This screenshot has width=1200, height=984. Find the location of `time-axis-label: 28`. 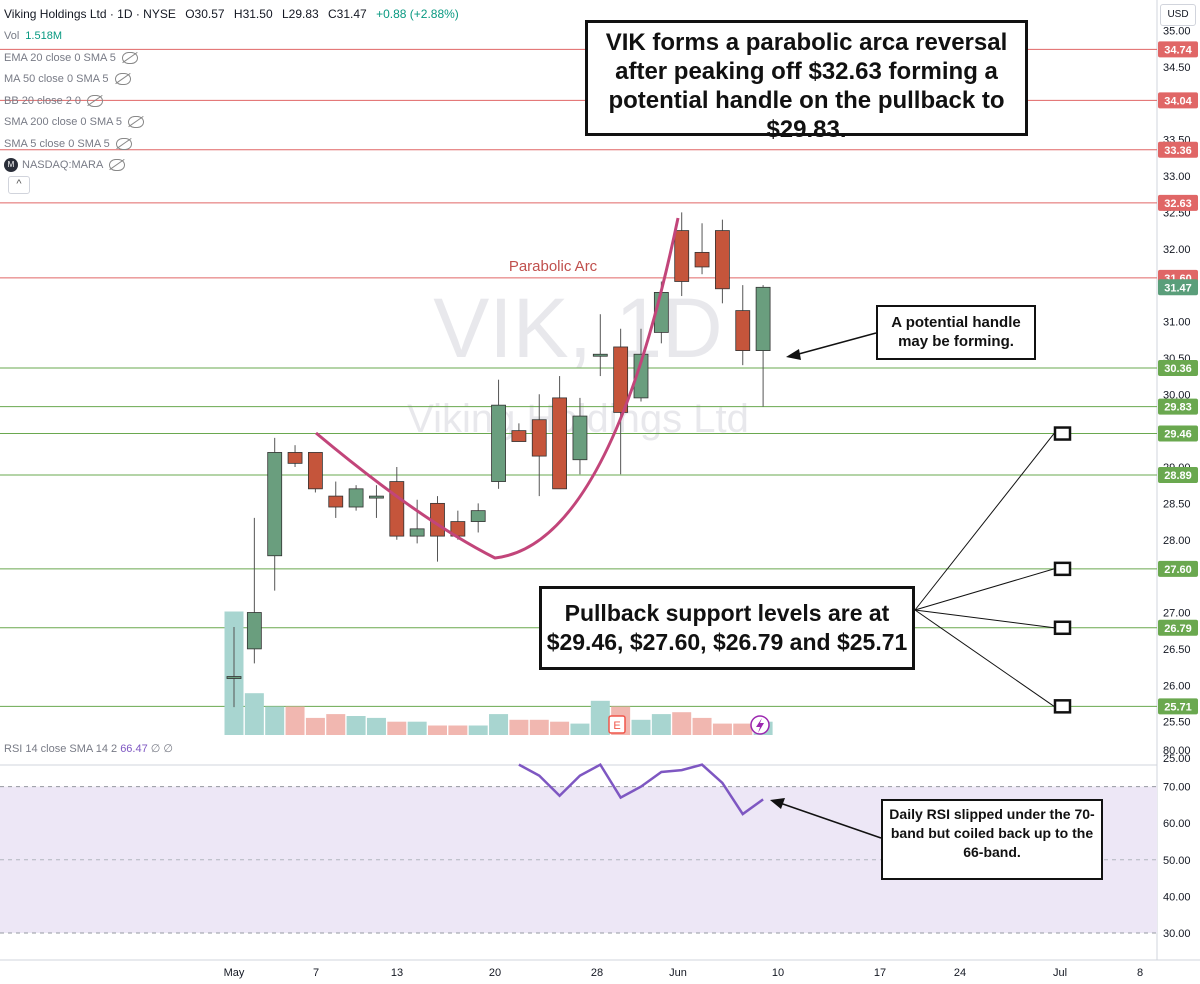

time-axis-label: 28 is located at coordinates (597, 973).